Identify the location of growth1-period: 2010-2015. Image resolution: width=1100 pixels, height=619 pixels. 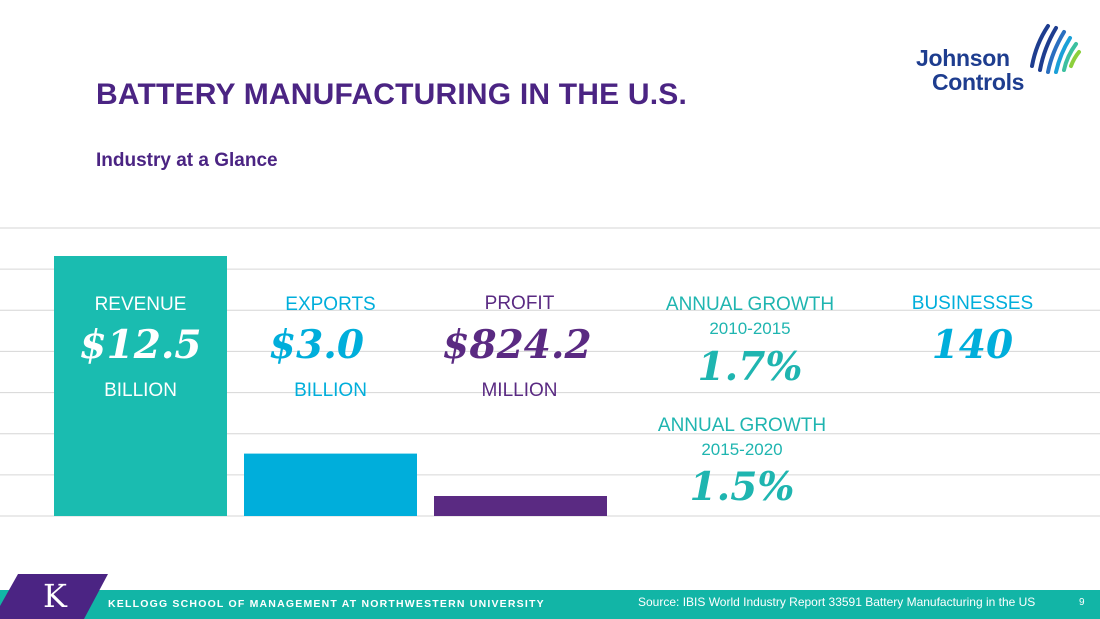
(750, 328).